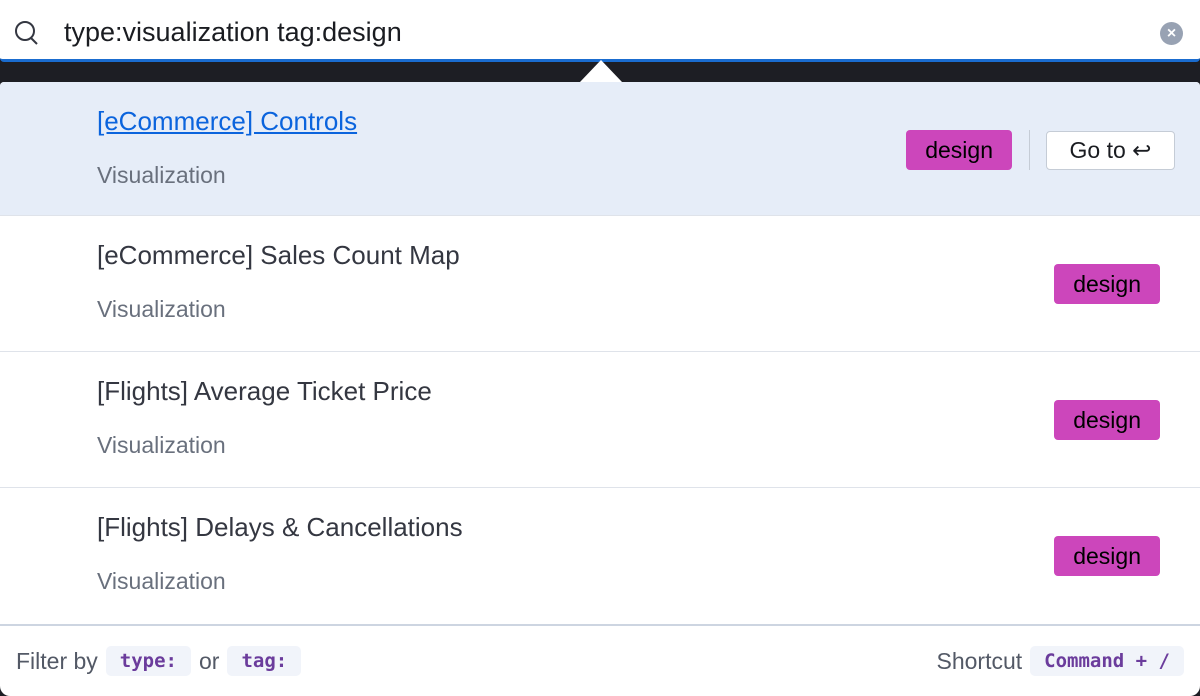 This screenshot has width=1200, height=696. I want to click on go-to-button: Go to ↩, so click(1110, 150).